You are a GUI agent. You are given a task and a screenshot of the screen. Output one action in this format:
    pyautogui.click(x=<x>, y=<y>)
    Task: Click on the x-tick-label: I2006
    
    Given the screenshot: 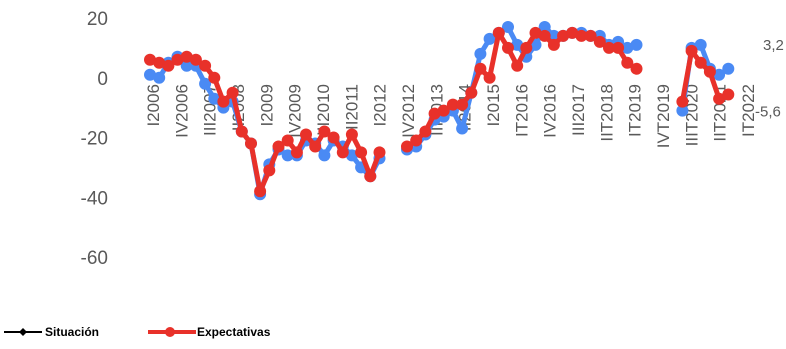 What is the action you would take?
    pyautogui.click(x=153, y=105)
    